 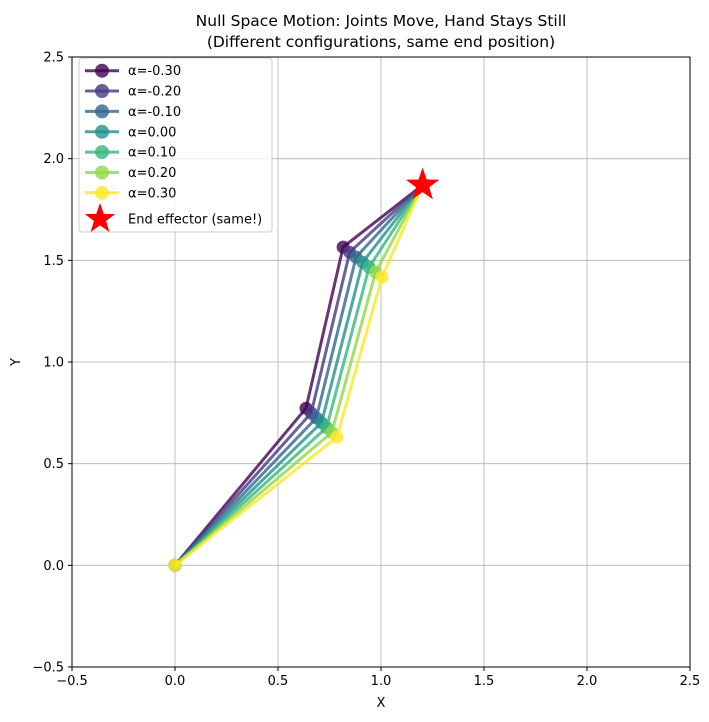 What do you see at coordinates (154, 112) in the screenshot?
I see `legend-label: α=-0.10` at bounding box center [154, 112].